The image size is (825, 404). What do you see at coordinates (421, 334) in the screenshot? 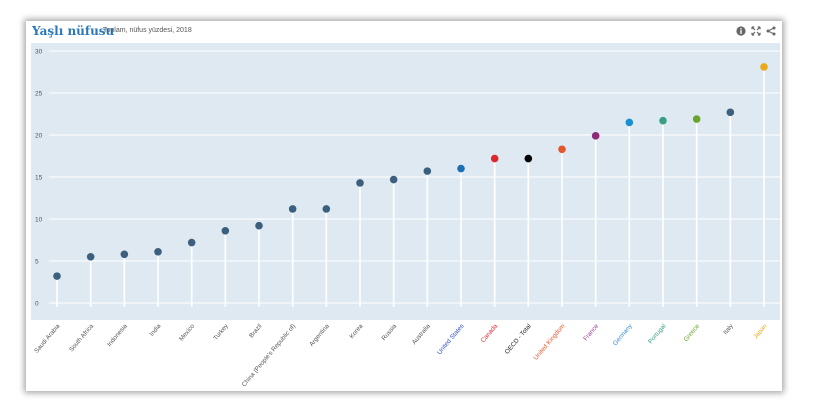
I see `x-tick-label: Australia` at bounding box center [421, 334].